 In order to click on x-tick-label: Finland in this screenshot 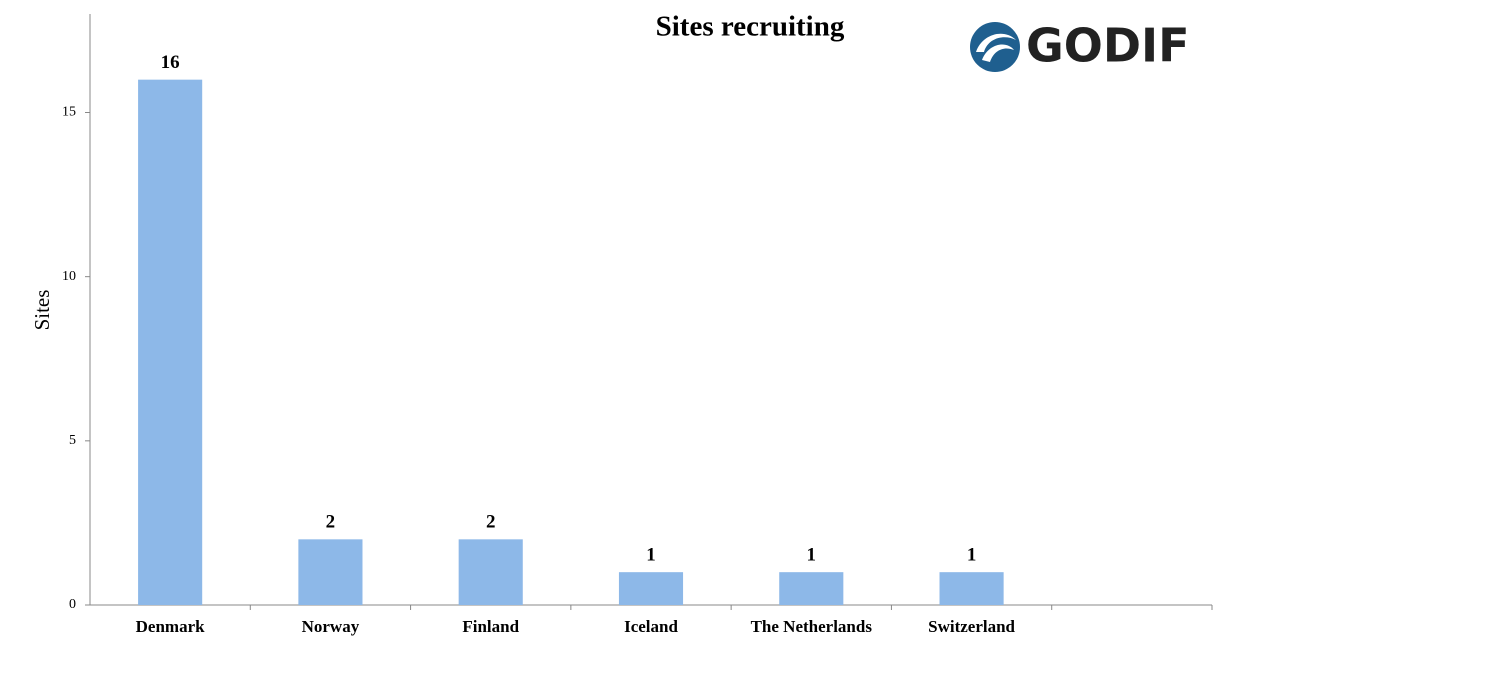, I will do `click(490, 626)`.